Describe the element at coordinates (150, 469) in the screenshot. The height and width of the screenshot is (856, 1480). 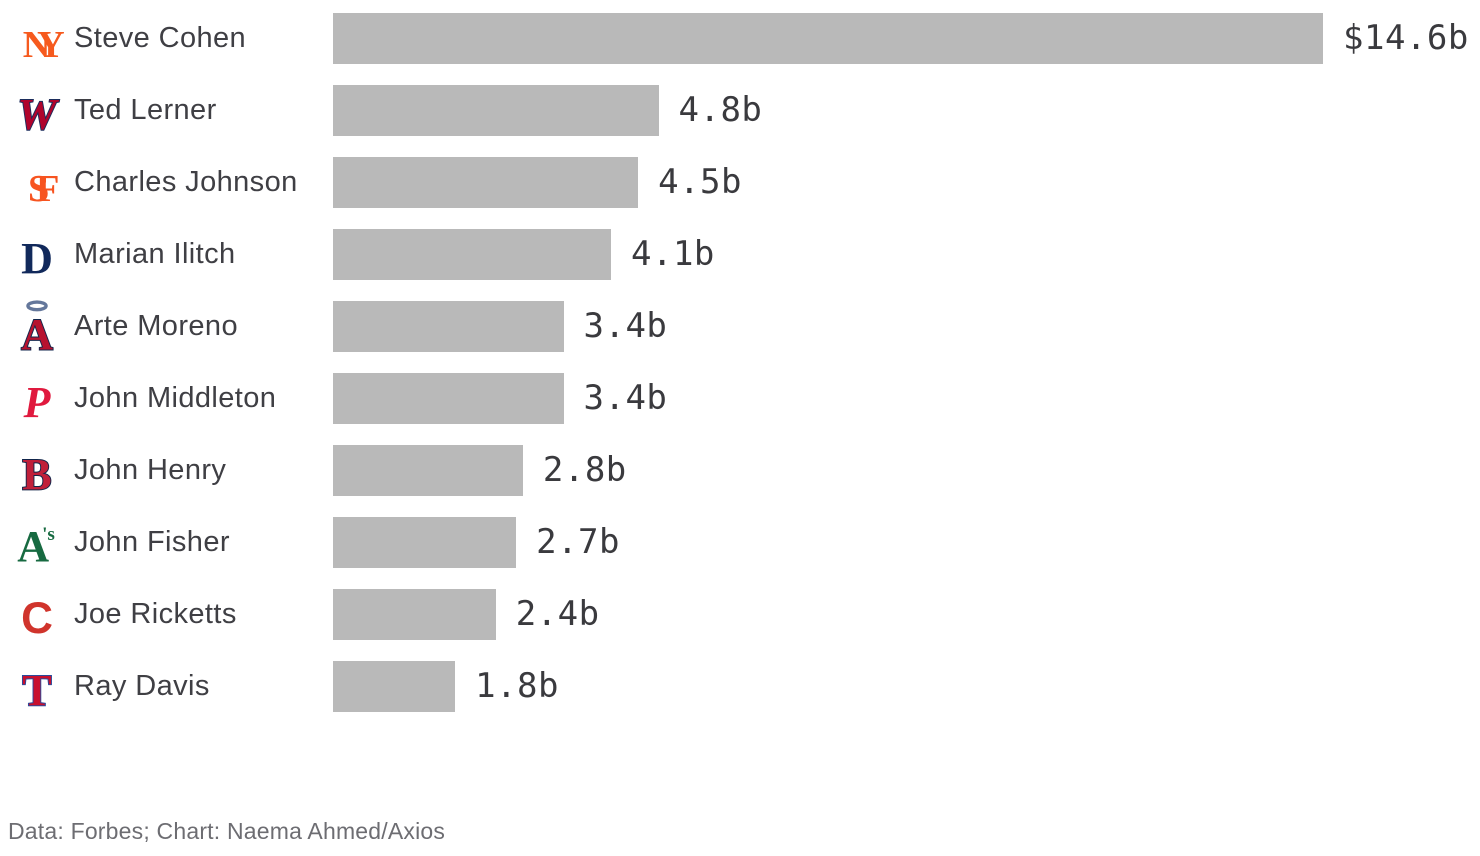
I see `owner-name: John Henry` at that location.